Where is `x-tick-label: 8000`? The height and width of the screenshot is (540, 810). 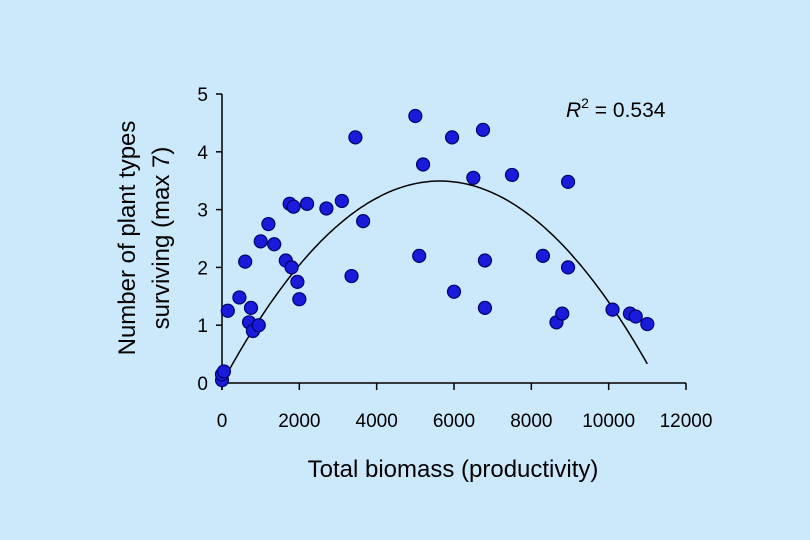
x-tick-label: 8000 is located at coordinates (531, 421).